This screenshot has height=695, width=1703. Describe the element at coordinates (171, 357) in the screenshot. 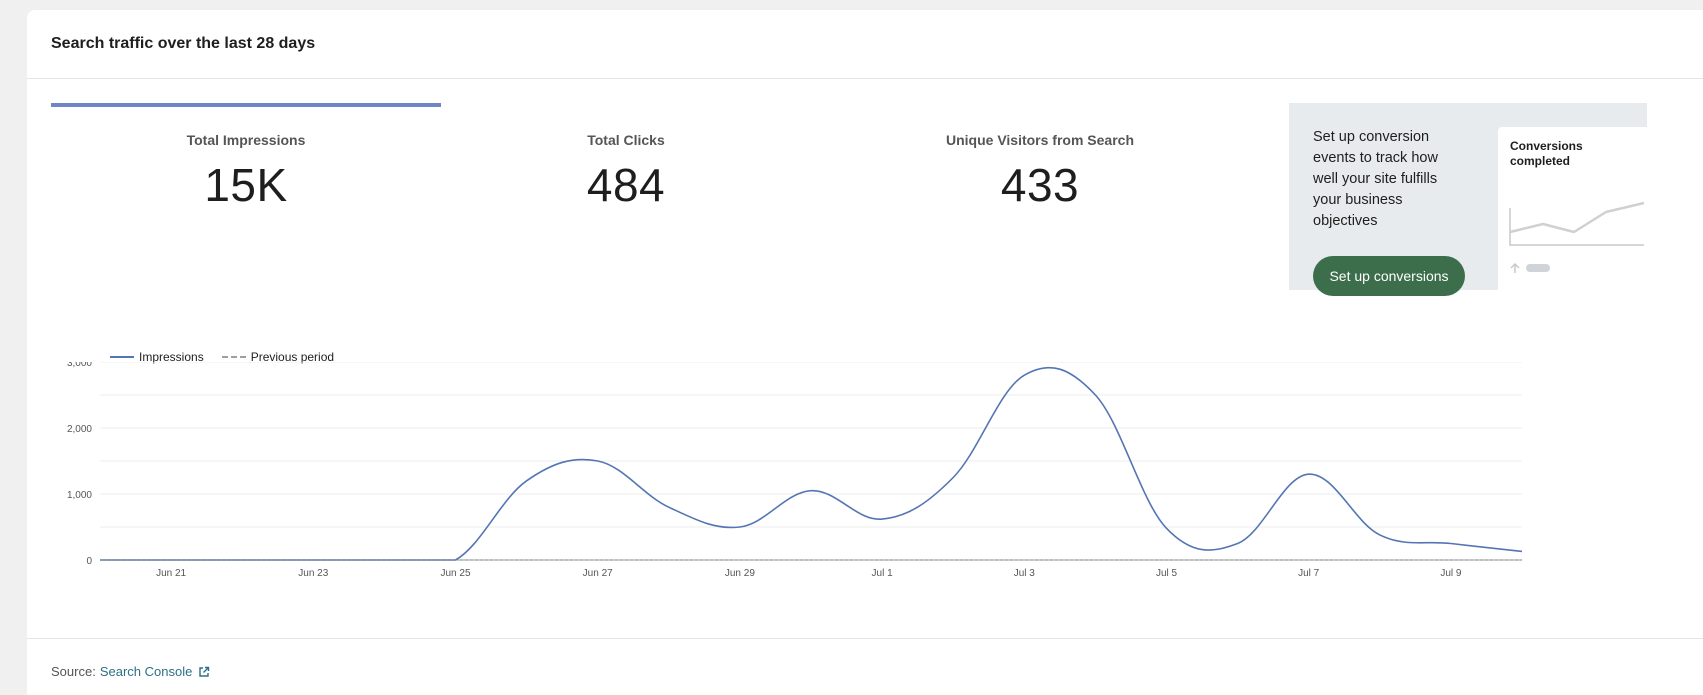

I see `legend-label-impressions: Impressions` at that location.